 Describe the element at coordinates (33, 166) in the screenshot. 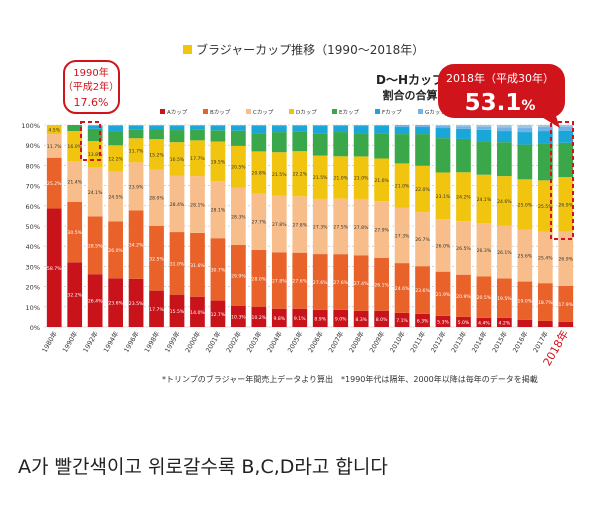

I see `y-tick-label: 80%` at that location.